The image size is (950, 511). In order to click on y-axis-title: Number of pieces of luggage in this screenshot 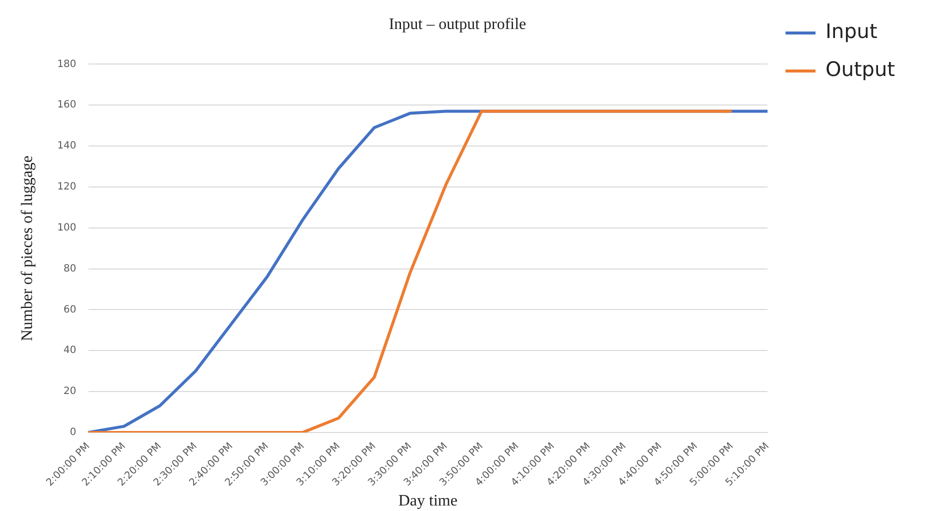, I will do `click(27, 248)`.